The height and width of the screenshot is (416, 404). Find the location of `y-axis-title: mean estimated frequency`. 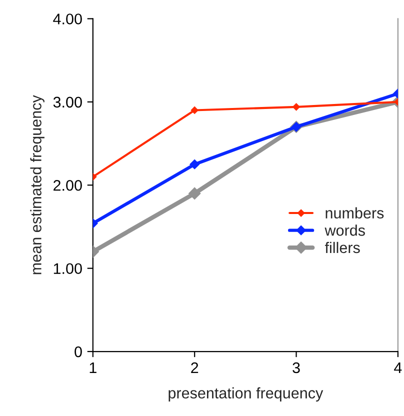

y-axis-title: mean estimated frequency is located at coordinates (37, 184).